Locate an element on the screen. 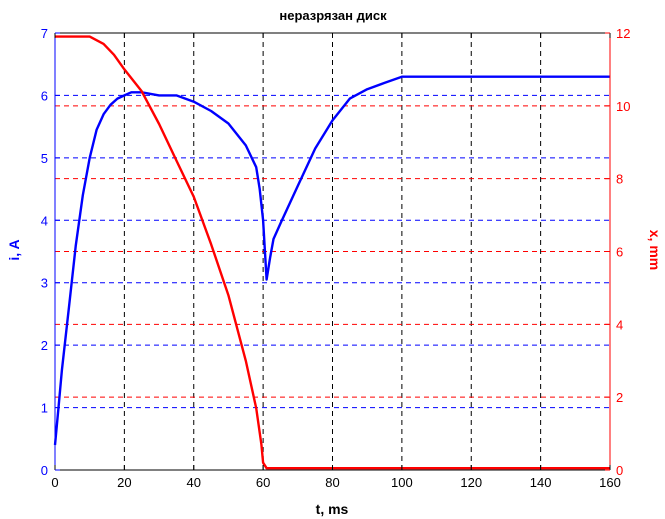 The height and width of the screenshot is (519, 665). y-axis-left-label: i, A is located at coordinates (14, 249).